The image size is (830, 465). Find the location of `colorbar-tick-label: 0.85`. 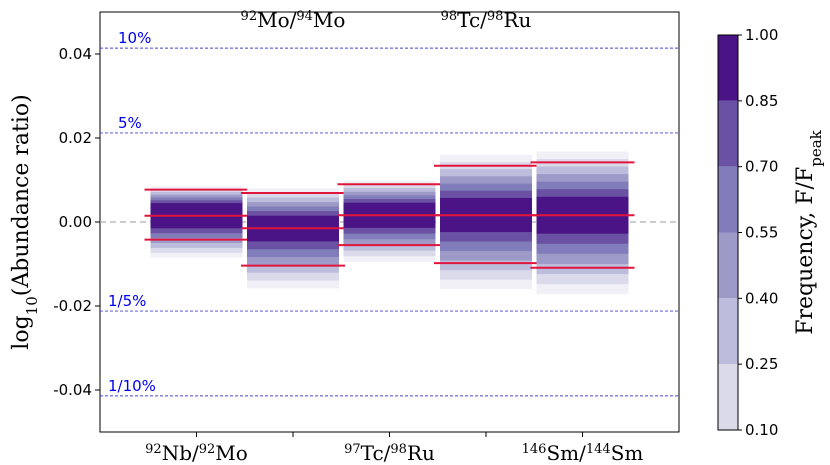

colorbar-tick-label: 0.85 is located at coordinates (761, 101).